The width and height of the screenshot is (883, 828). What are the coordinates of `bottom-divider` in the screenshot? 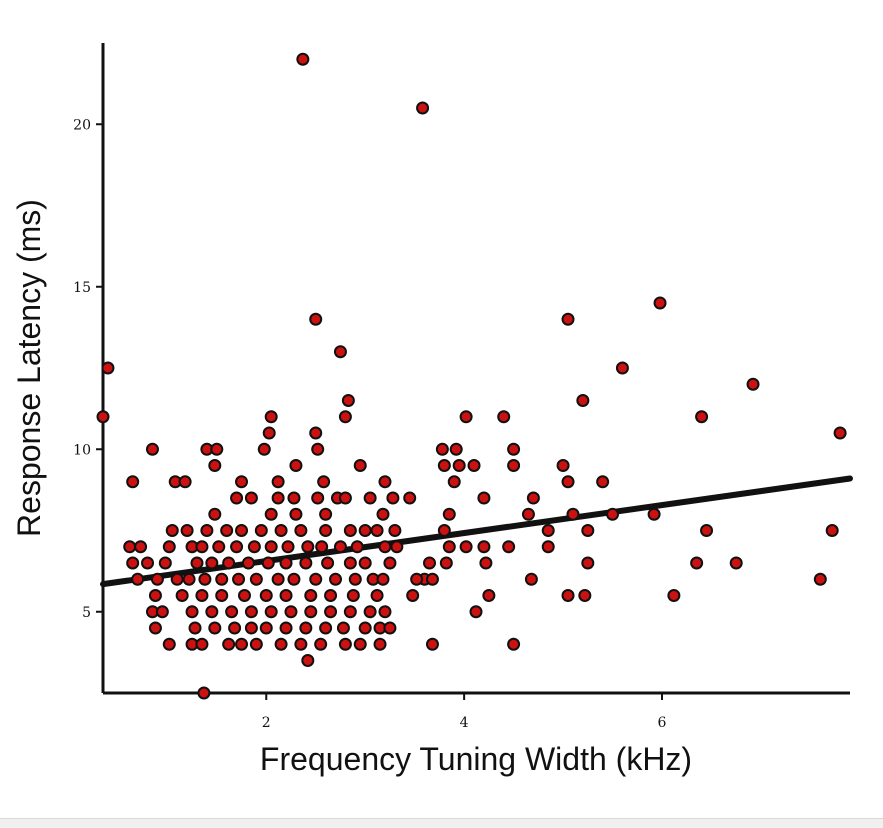 It's located at (441, 823).